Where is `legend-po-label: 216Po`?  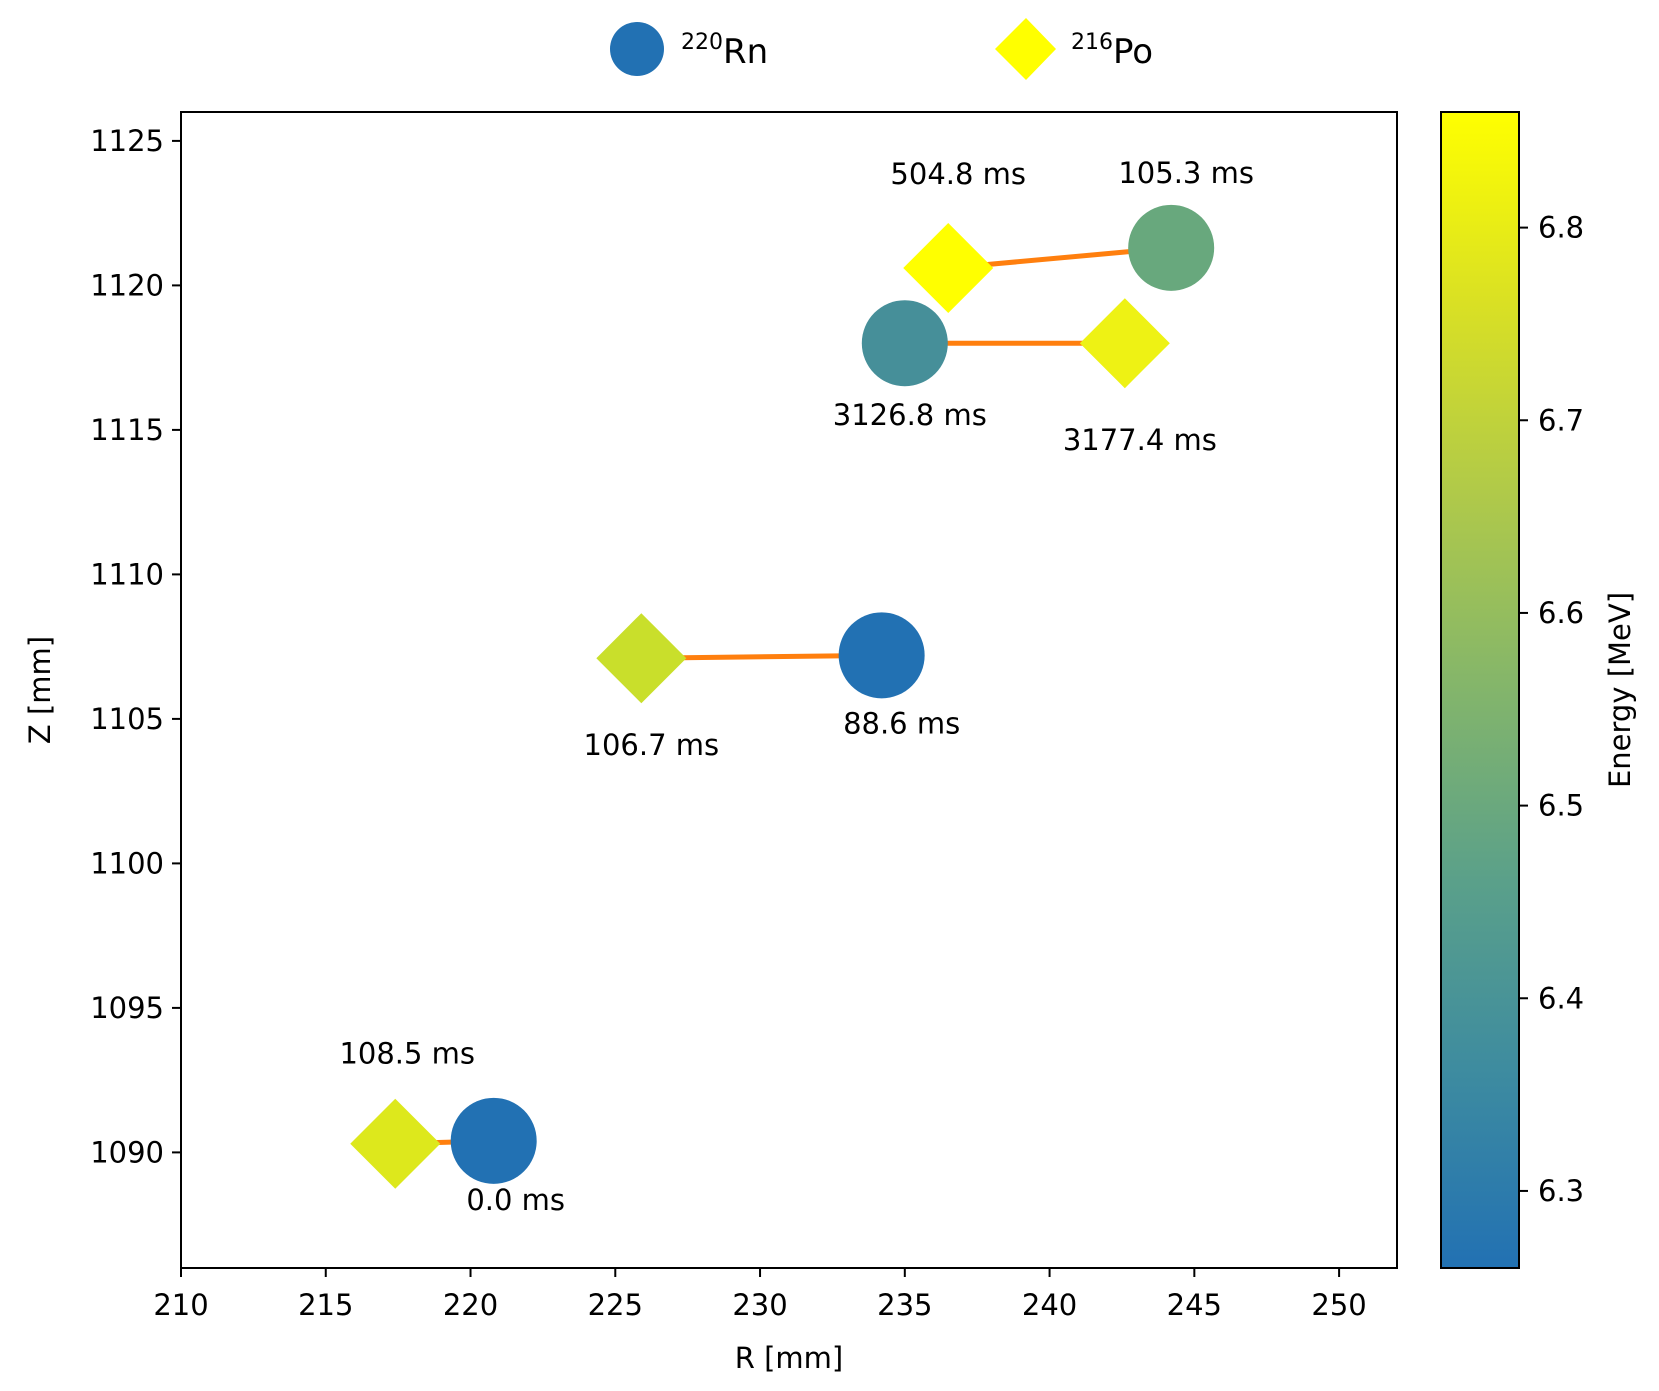 legend-po-label: 216Po is located at coordinates (1112, 51).